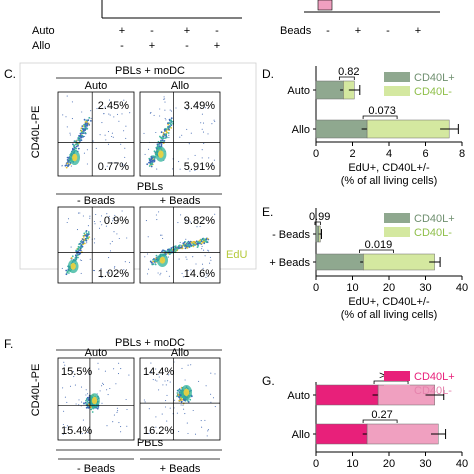  Describe the element at coordinates (268, 74) in the screenshot. I see `panel-label-d: D.` at that location.